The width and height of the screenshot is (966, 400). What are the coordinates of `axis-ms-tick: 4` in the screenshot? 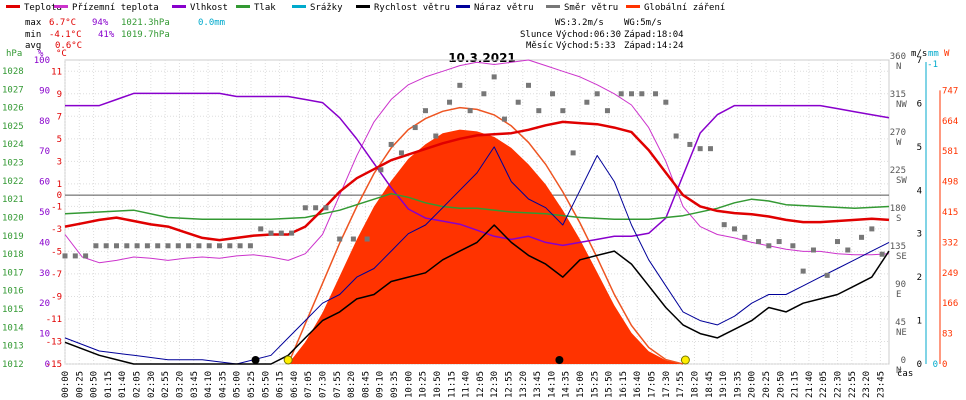 It's located at (919, 191).